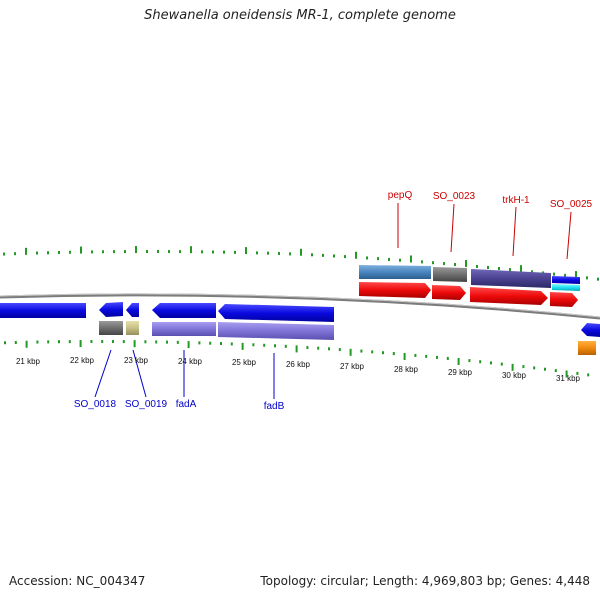  What do you see at coordinates (568, 378) in the screenshot?
I see `kbp-label: 31 kbp` at bounding box center [568, 378].